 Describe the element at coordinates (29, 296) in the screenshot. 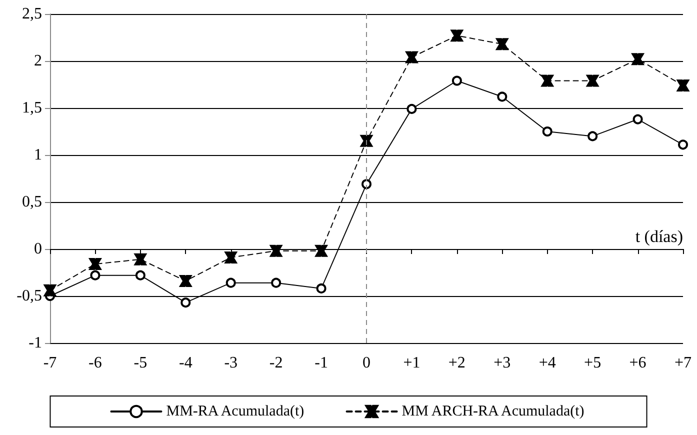

I see `y-tick-label: -0,5` at that location.